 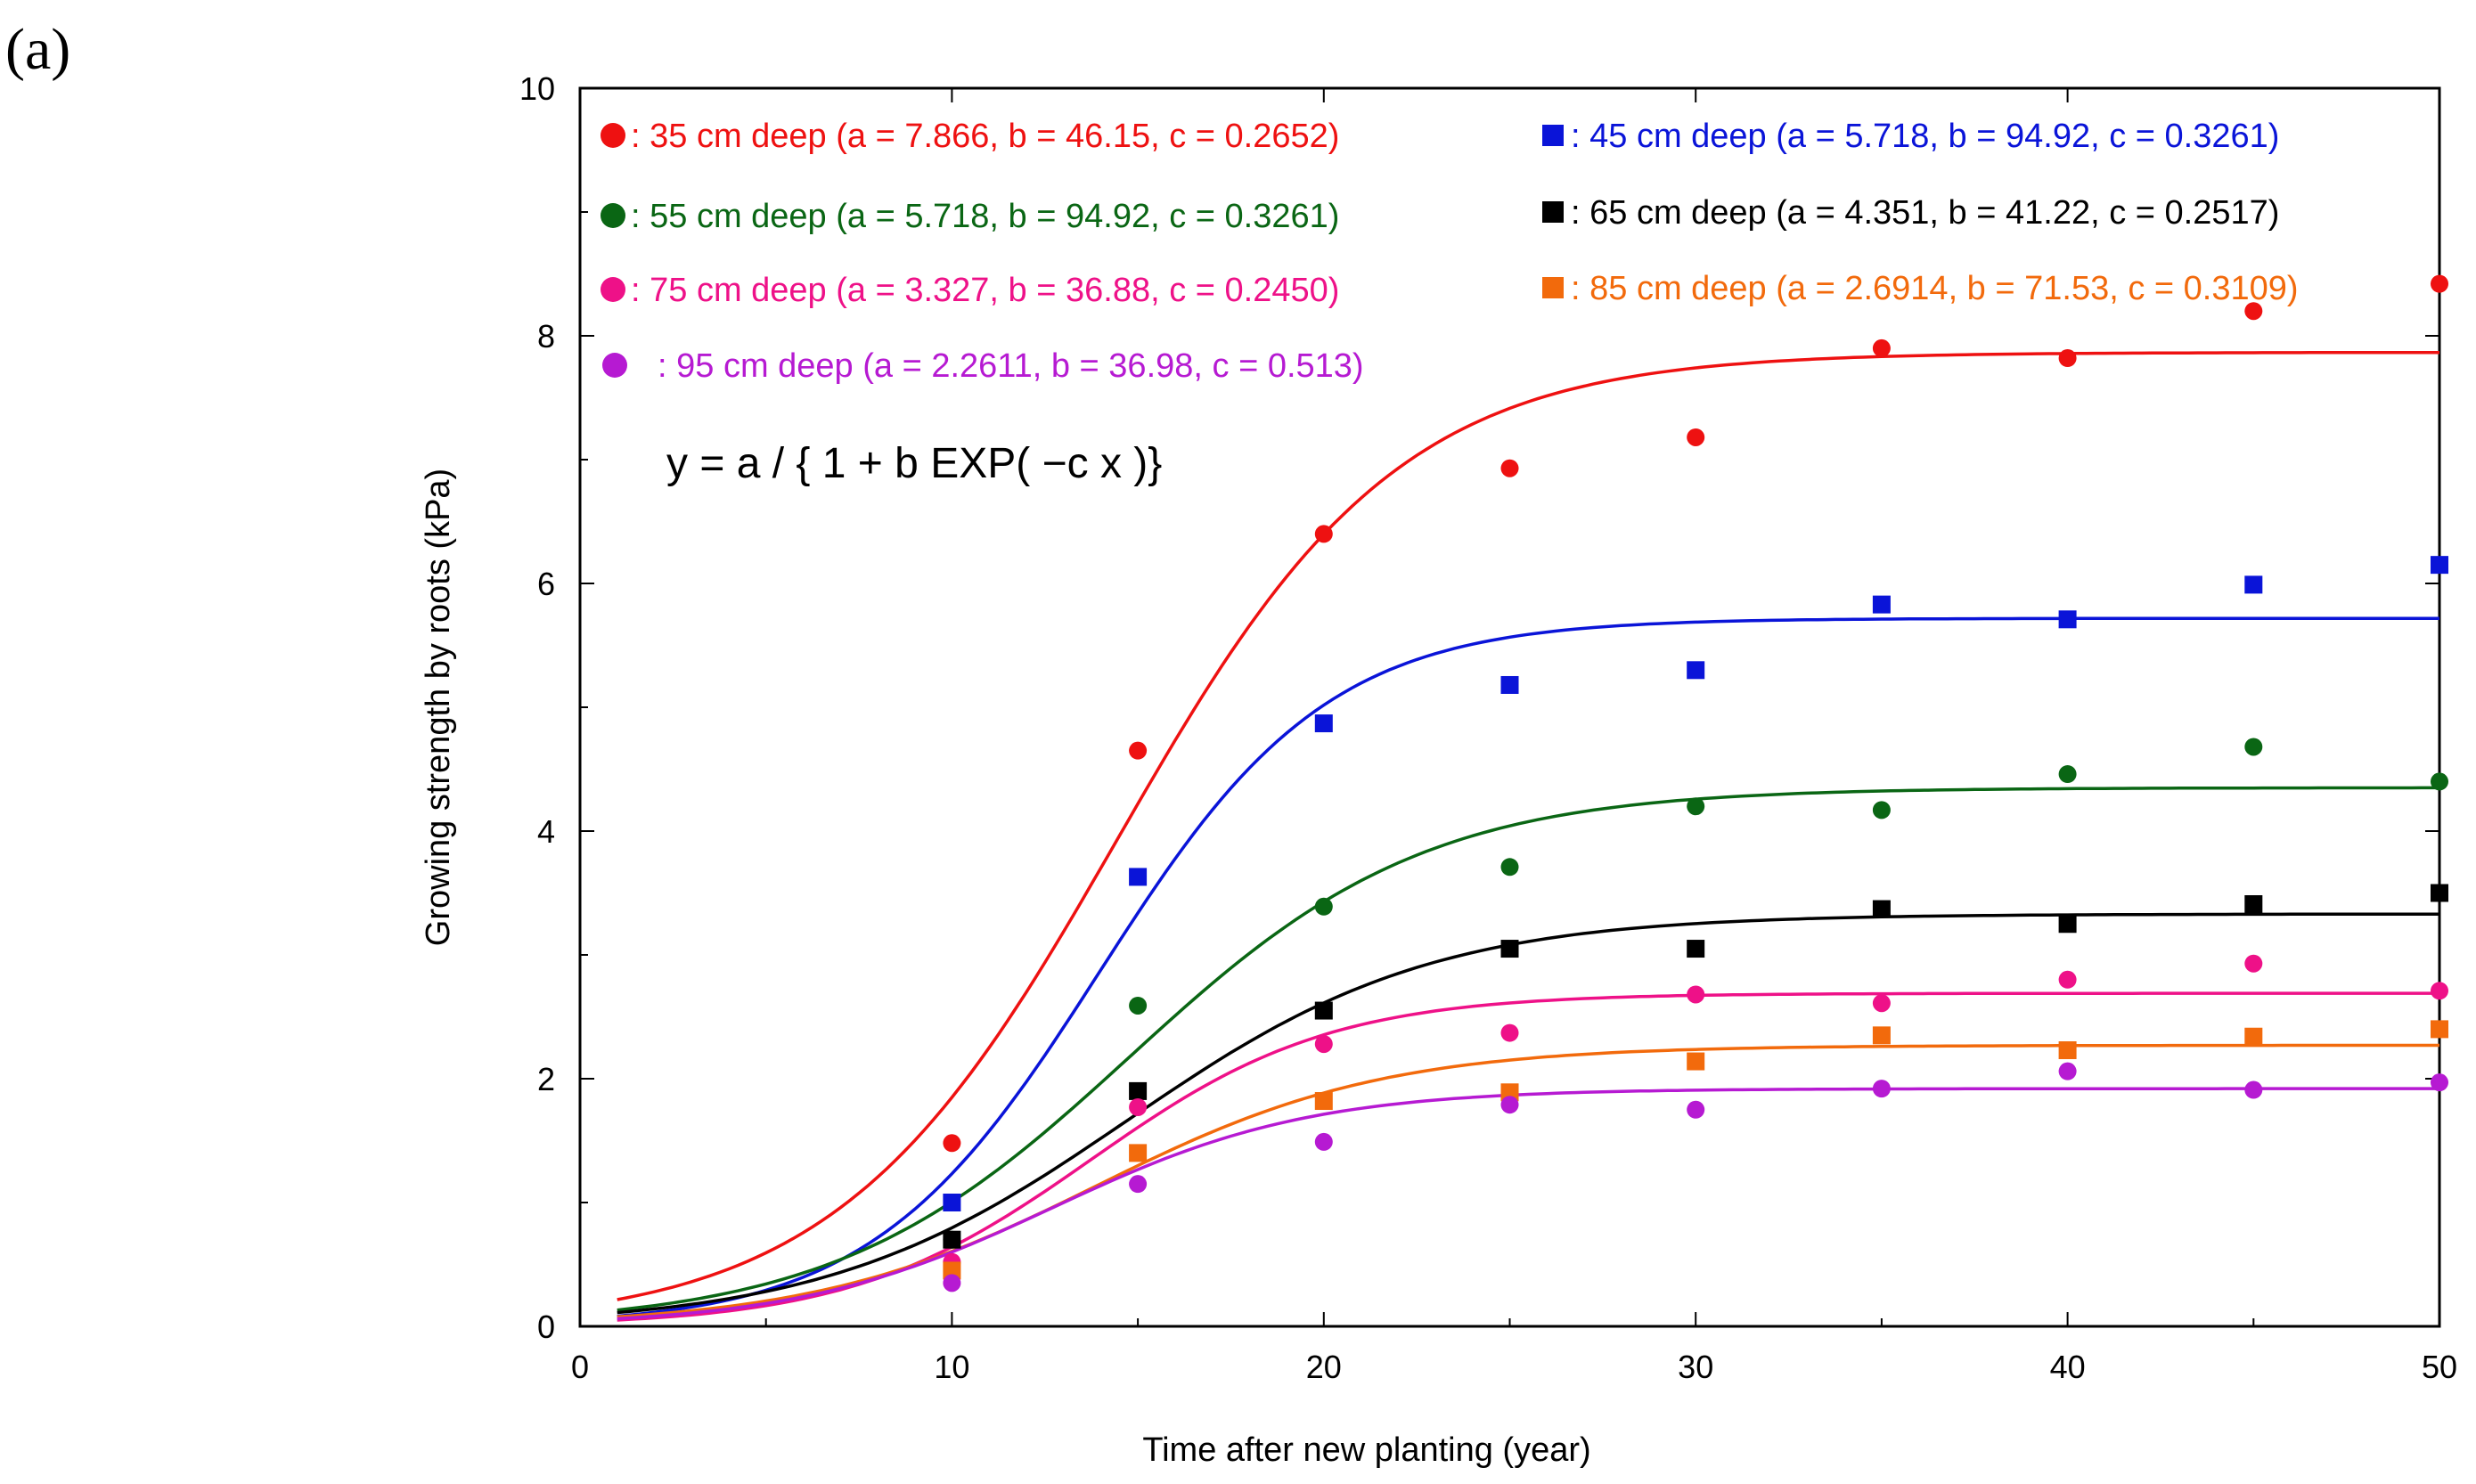 What do you see at coordinates (580, 1367) in the screenshot?
I see `x-tick-label: 0` at bounding box center [580, 1367].